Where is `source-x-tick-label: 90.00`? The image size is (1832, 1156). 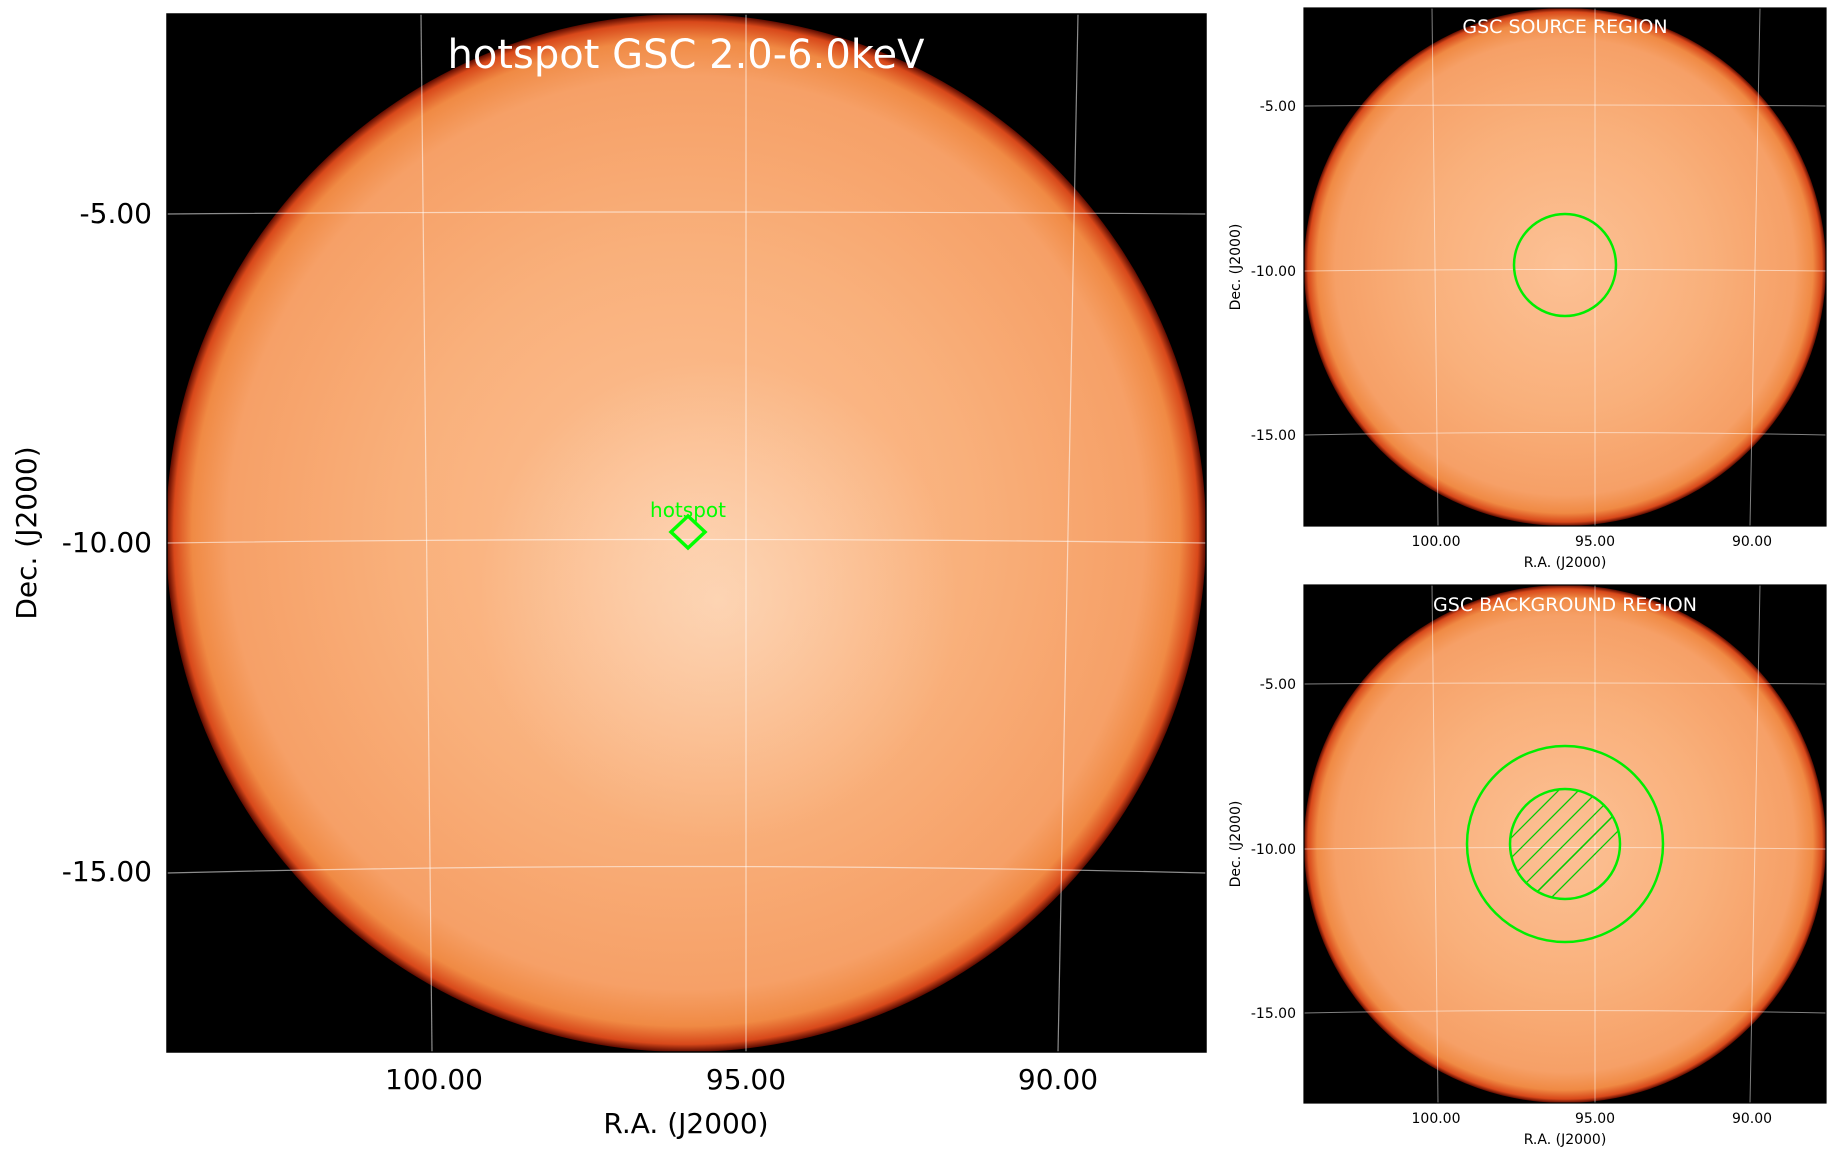
source-x-tick-label: 90.00 is located at coordinates (1752, 542).